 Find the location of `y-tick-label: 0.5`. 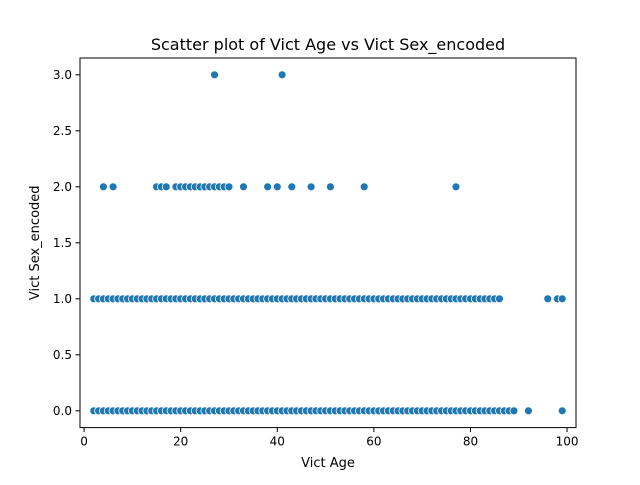

y-tick-label: 0.5 is located at coordinates (62, 355).